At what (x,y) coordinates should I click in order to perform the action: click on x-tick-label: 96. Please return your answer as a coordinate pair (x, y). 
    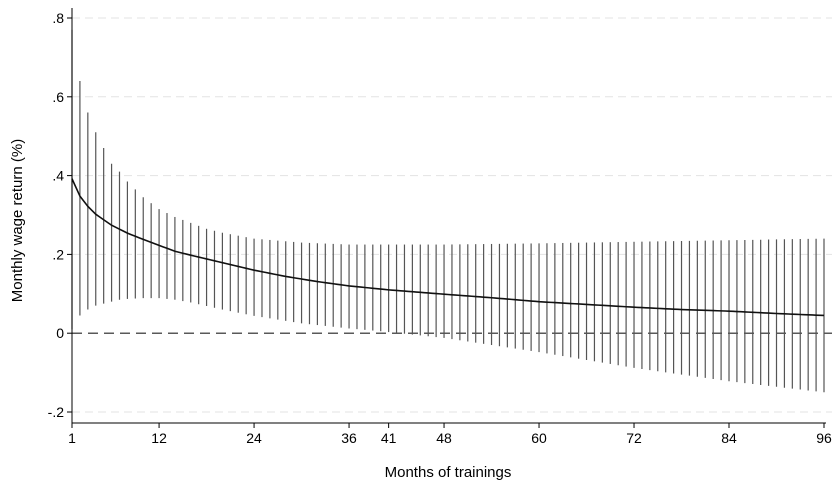
    Looking at the image, I should click on (824, 438).